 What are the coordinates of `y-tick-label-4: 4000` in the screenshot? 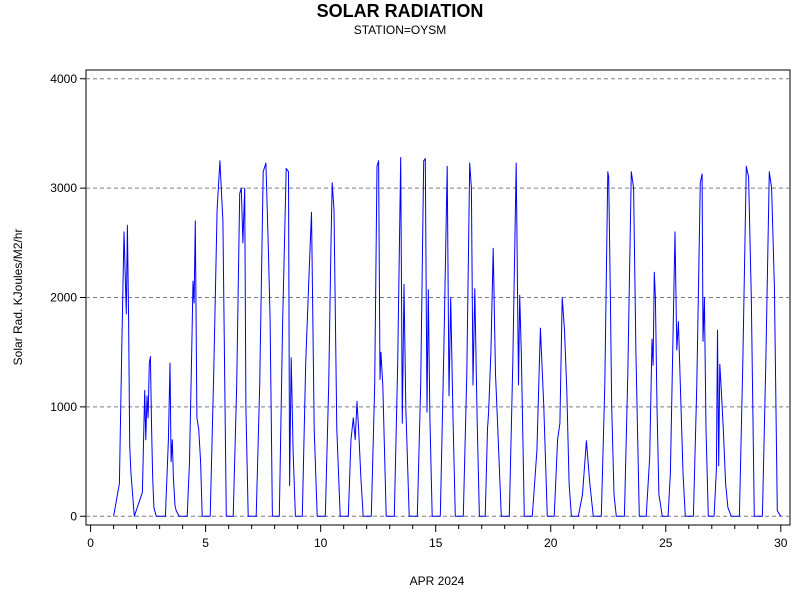 It's located at (63, 79).